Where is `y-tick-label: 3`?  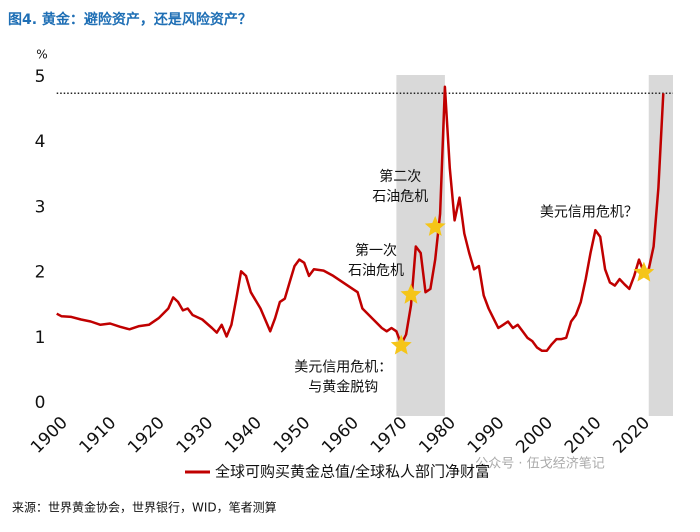
y-tick-label: 3 is located at coordinates (40, 207).